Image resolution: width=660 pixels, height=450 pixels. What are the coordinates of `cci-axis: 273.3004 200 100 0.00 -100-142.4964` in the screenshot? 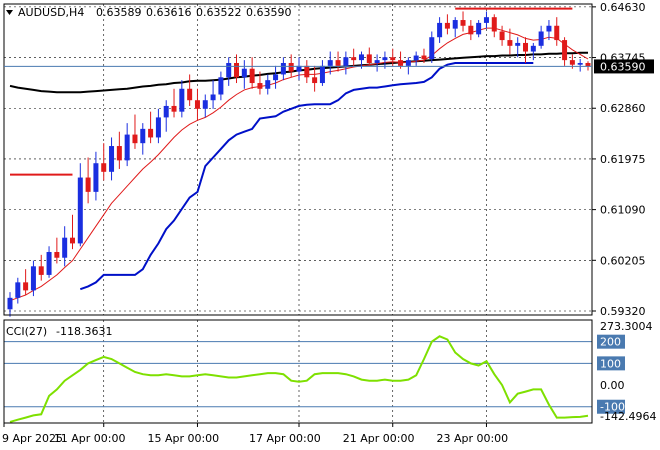 It's located at (626, 371).